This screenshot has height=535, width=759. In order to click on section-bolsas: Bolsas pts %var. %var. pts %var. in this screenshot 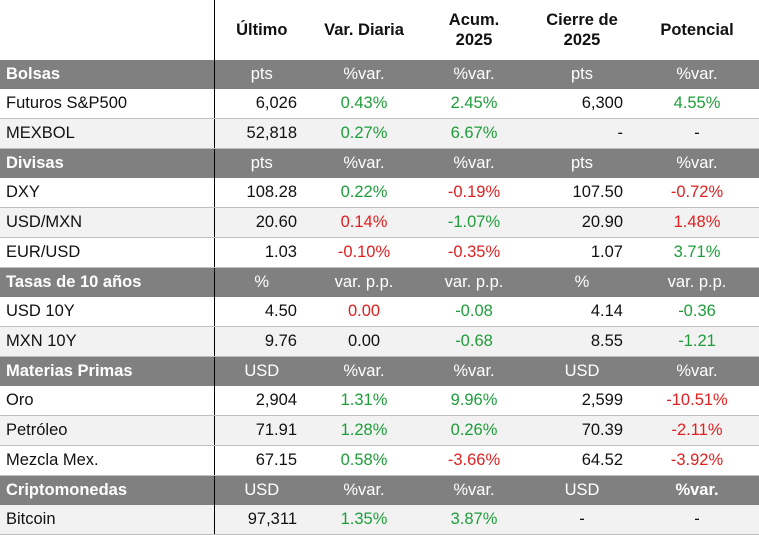, I will do `click(379, 74)`.